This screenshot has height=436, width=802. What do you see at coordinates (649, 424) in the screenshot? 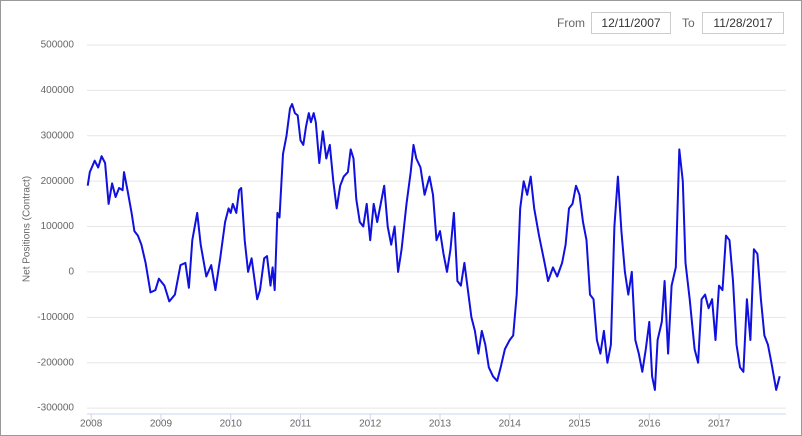
I see `x-tick-label: 2016` at bounding box center [649, 424].